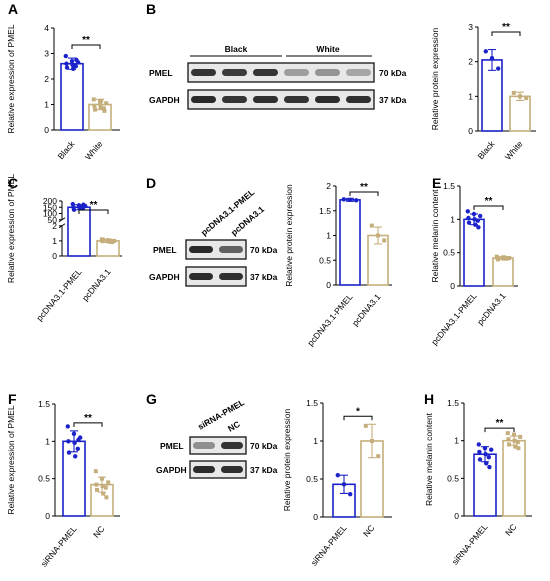  I want to click on panel-letter: G, so click(151, 399).